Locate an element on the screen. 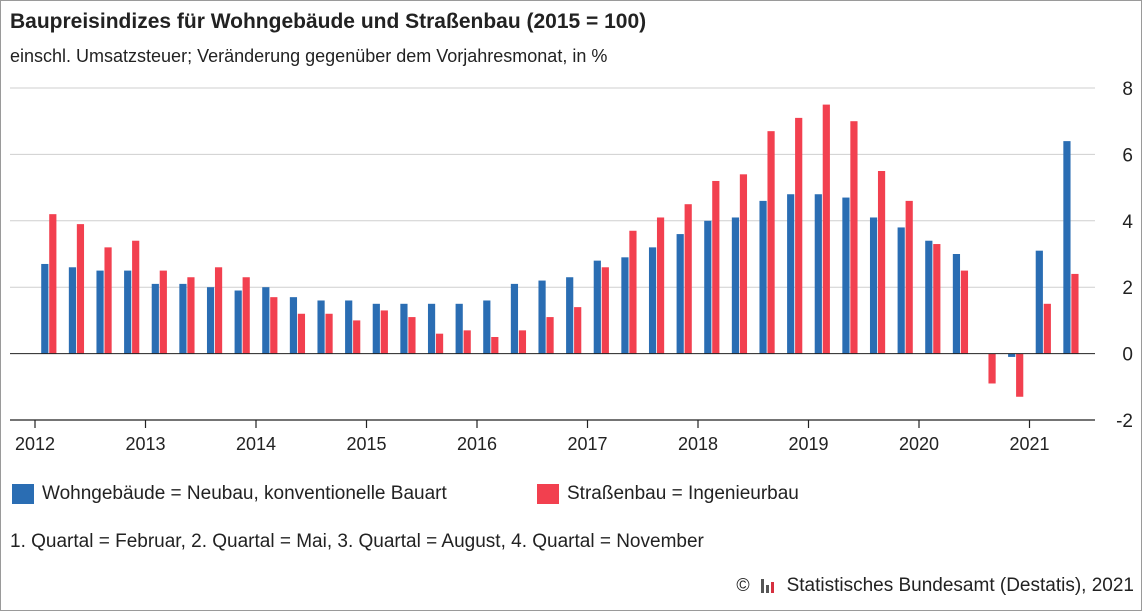 The width and height of the screenshot is (1144, 613). x-tick-label: 2014 is located at coordinates (256, 444).